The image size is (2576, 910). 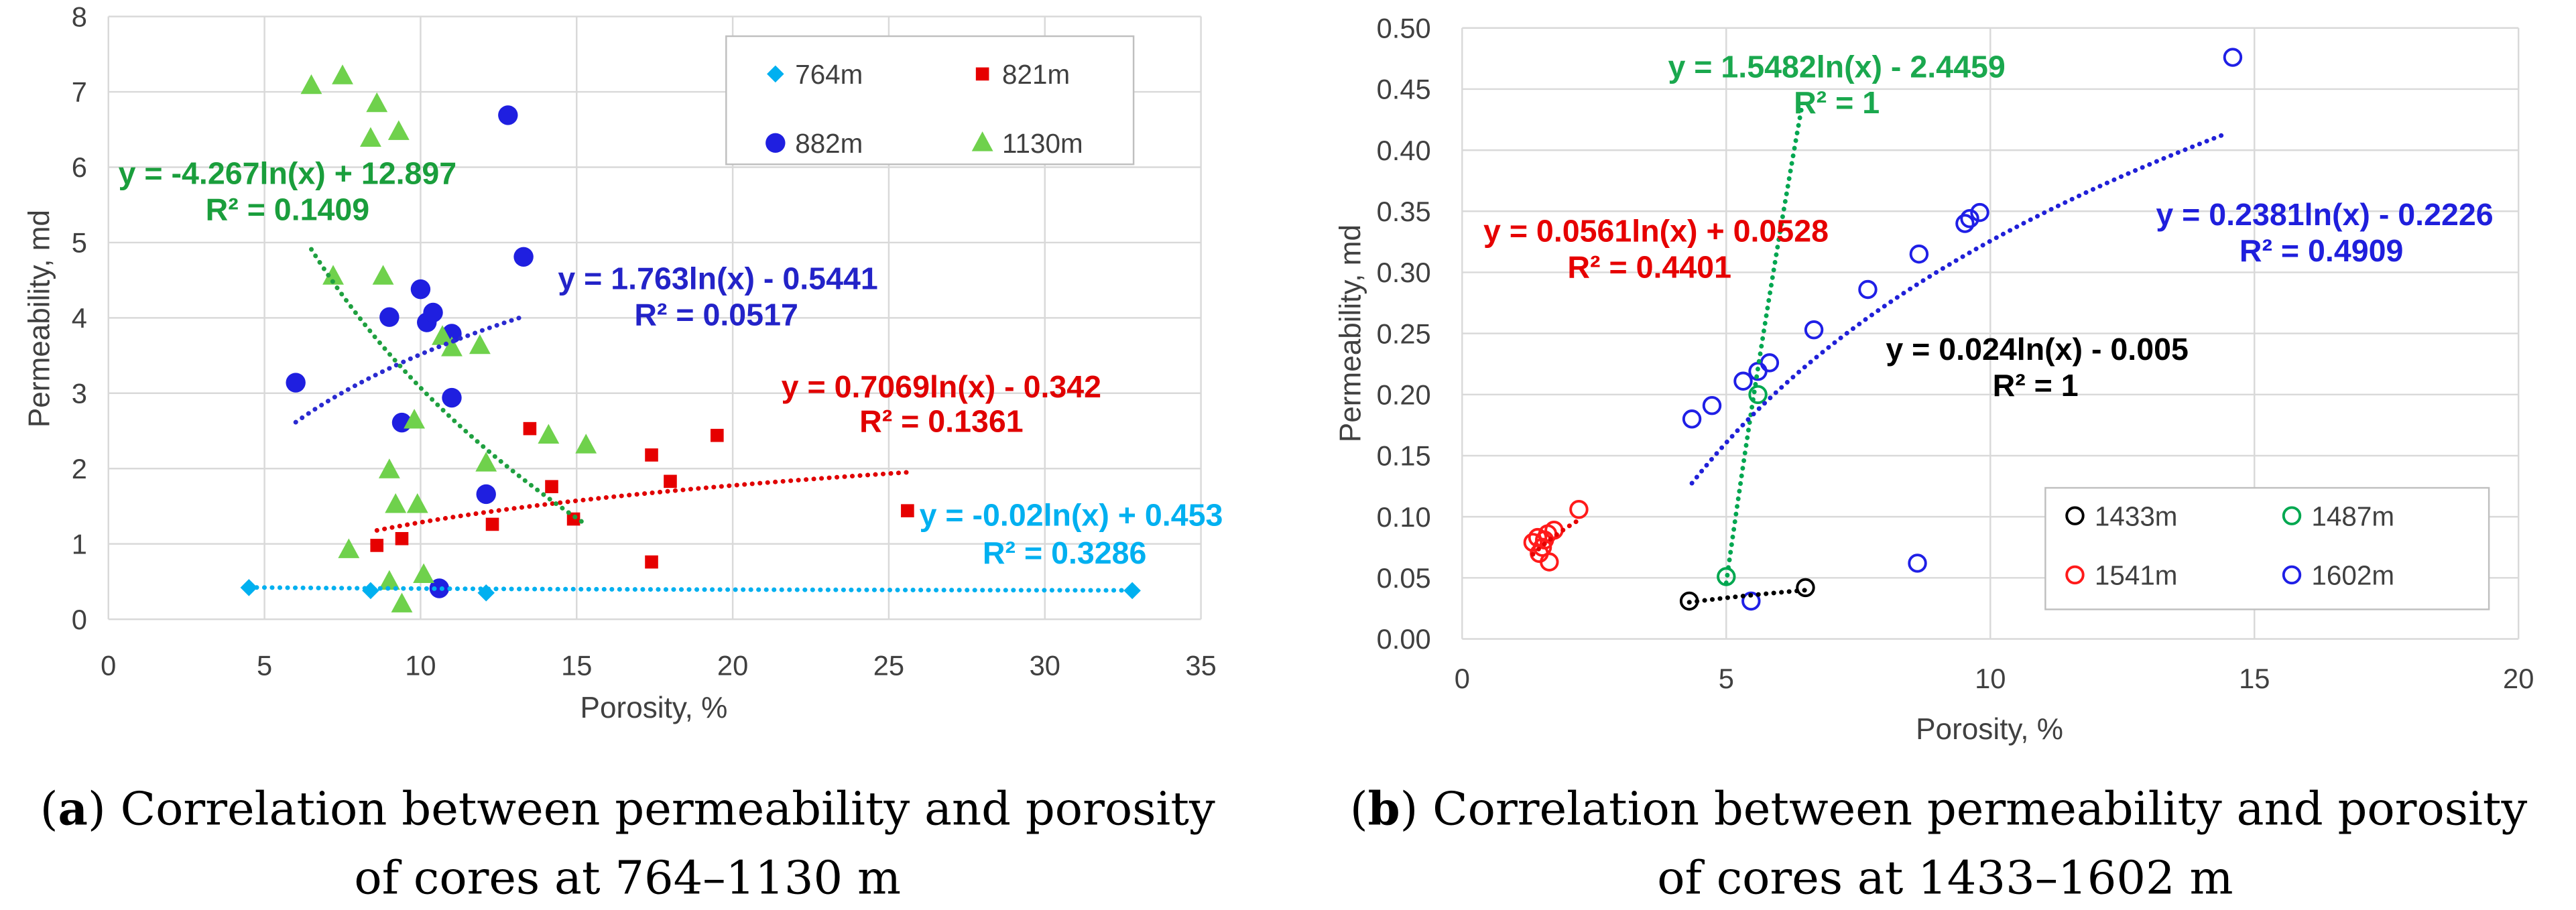 What do you see at coordinates (1556, 537) in the screenshot?
I see `trendline-1541m` at bounding box center [1556, 537].